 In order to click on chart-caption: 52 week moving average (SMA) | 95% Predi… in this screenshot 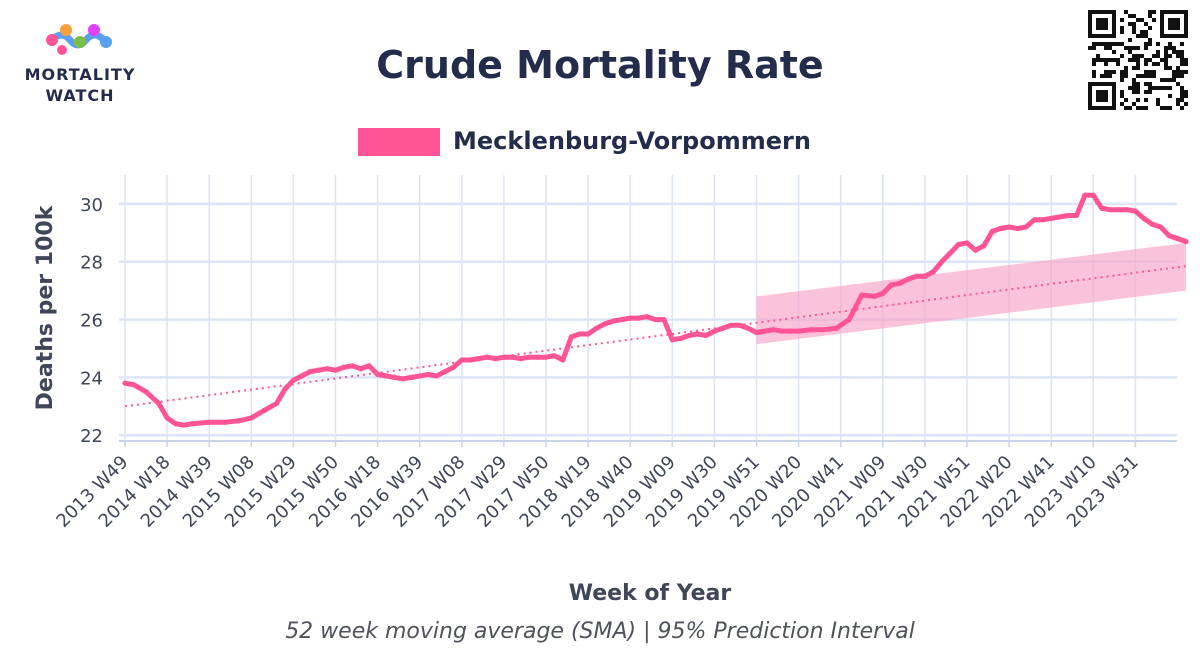, I will do `click(600, 631)`.